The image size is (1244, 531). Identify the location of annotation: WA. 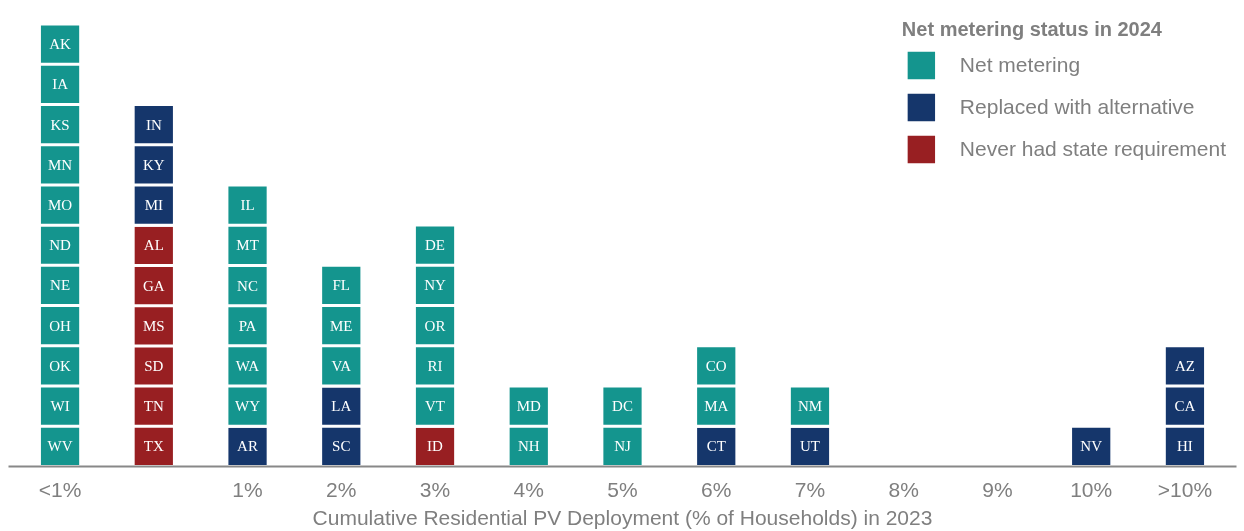
(247, 365).